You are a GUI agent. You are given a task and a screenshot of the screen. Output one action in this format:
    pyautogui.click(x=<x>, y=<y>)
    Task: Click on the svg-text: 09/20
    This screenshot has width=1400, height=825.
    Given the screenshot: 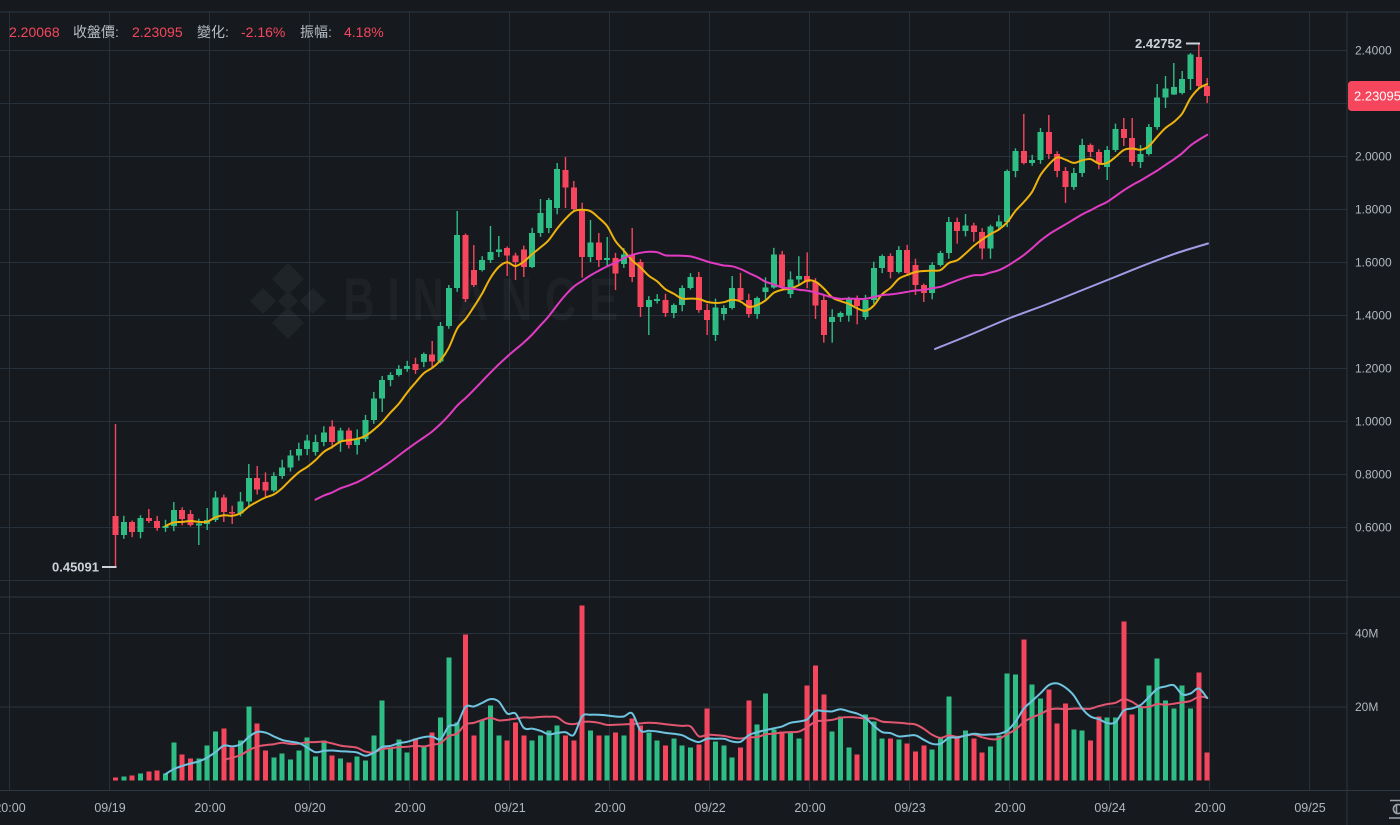 What is the action you would take?
    pyautogui.click(x=309, y=808)
    